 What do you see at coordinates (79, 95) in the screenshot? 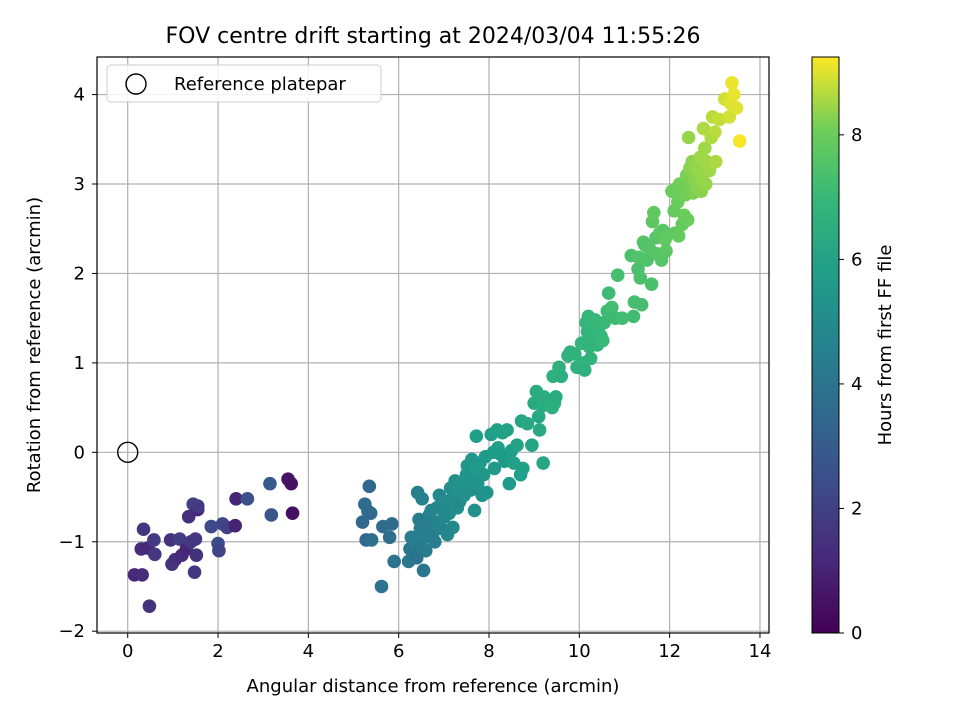
I see `y-tick-label: 4` at bounding box center [79, 95].